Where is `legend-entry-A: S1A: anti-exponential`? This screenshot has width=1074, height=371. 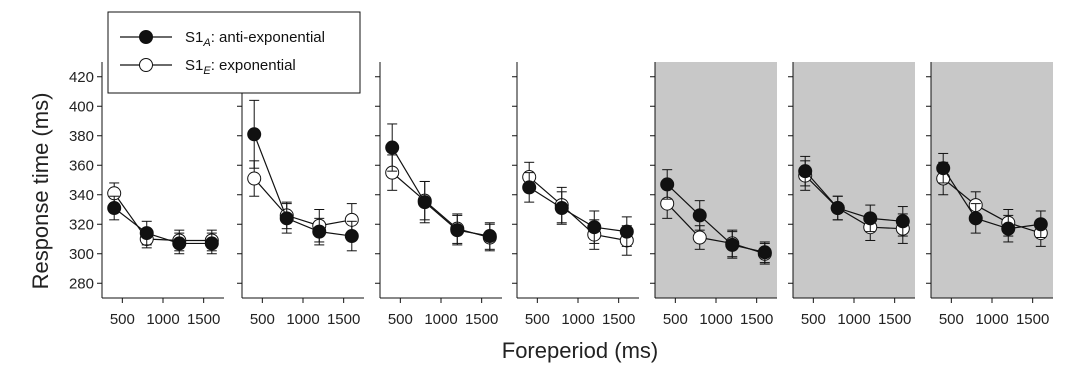 legend-entry-A: S1A: anti-exponential is located at coordinates (255, 39).